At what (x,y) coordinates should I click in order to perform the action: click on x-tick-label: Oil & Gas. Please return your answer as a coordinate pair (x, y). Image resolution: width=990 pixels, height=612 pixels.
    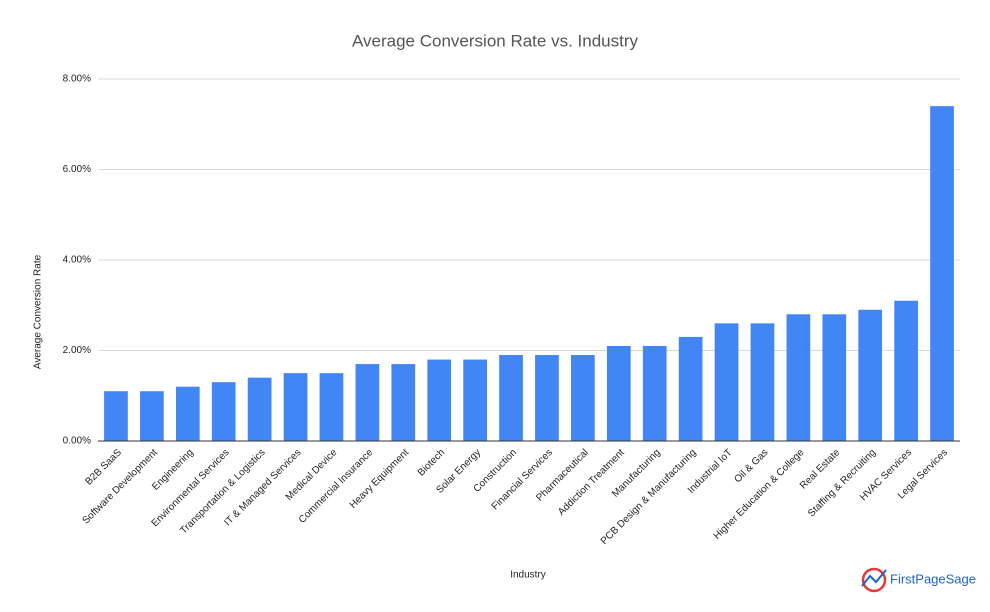
    Looking at the image, I should click on (751, 466).